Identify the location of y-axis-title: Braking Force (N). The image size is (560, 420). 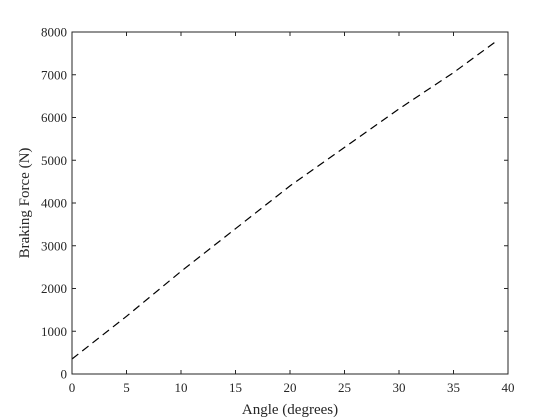
(25, 203).